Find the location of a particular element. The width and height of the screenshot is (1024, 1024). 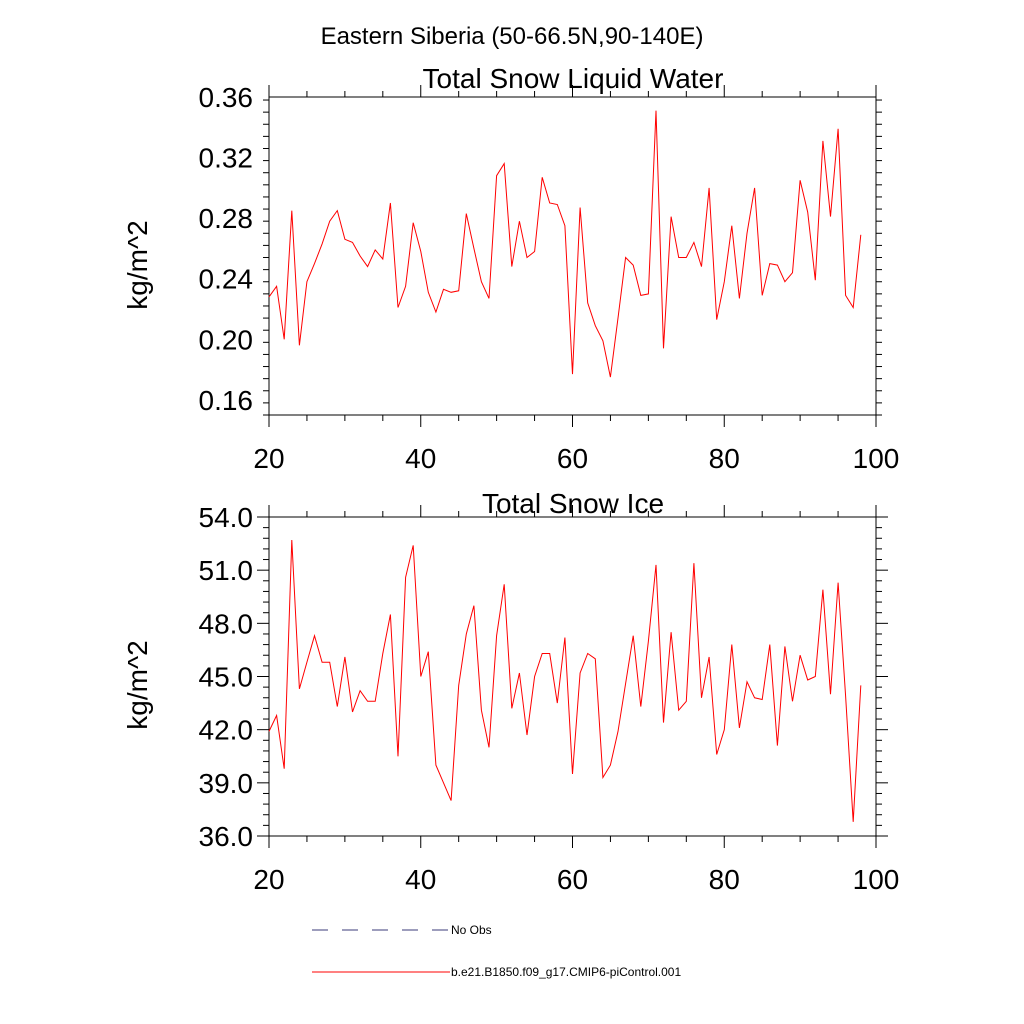

y-tick-label: 42.0 is located at coordinates (226, 730).